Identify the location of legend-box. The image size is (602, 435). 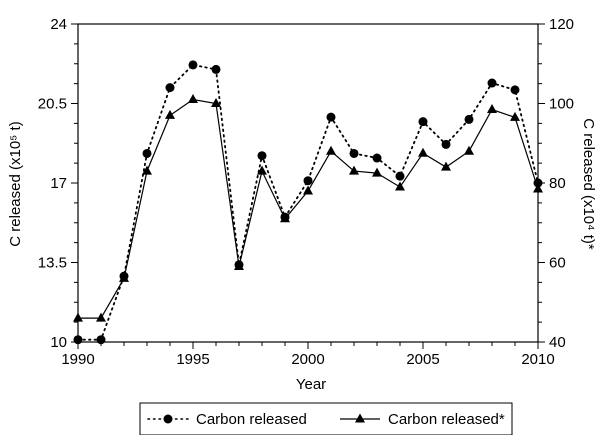
(326, 418).